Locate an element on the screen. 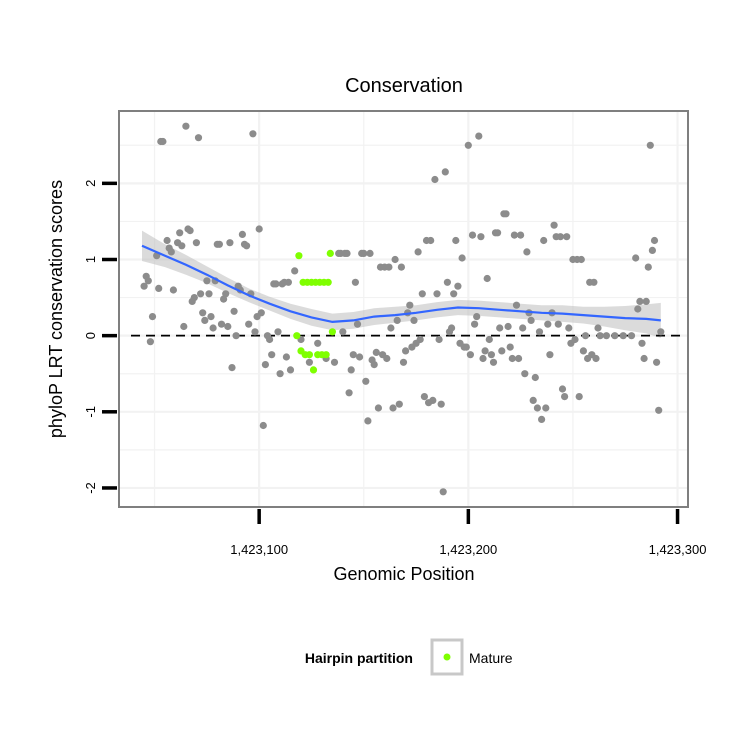 This screenshot has height=750, width=750. mature-points is located at coordinates (314, 311).